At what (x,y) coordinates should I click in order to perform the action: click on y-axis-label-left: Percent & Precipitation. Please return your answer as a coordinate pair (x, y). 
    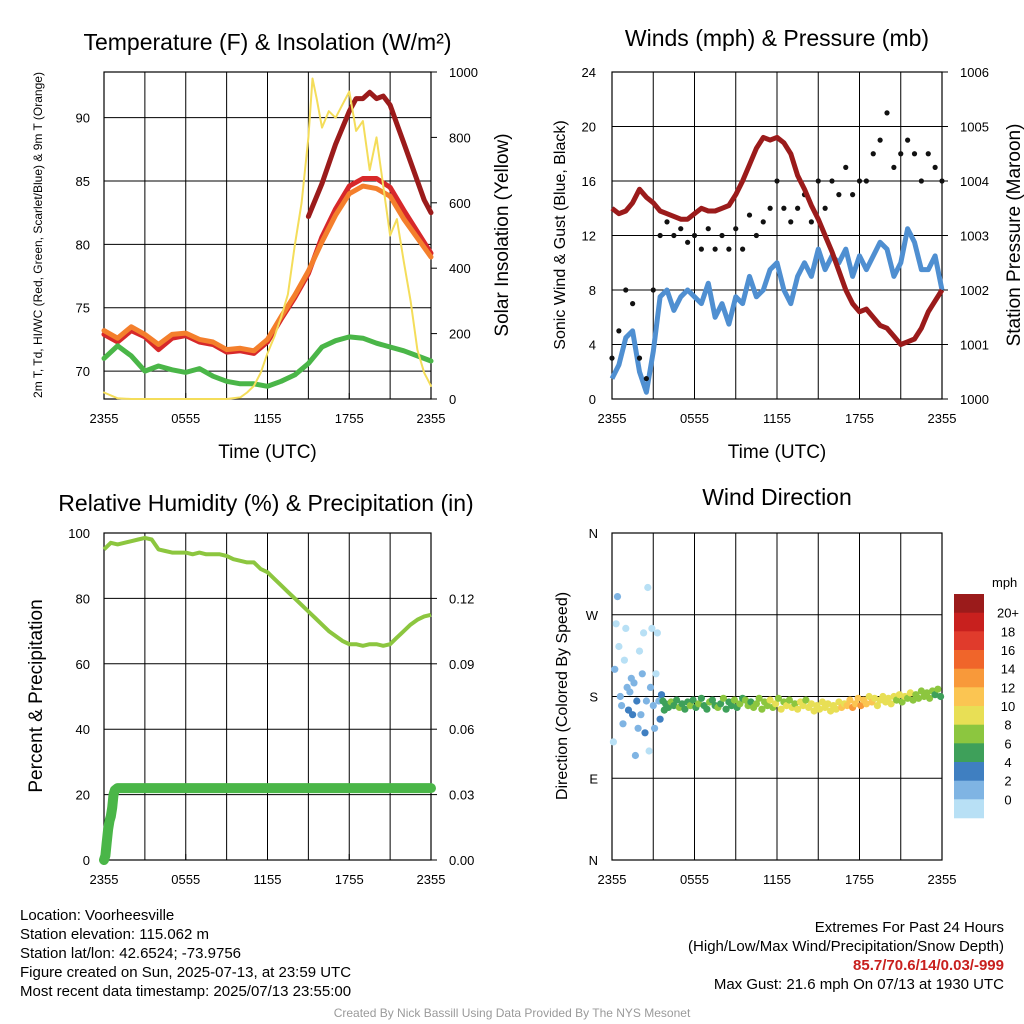
    Looking at the image, I should click on (36, 695).